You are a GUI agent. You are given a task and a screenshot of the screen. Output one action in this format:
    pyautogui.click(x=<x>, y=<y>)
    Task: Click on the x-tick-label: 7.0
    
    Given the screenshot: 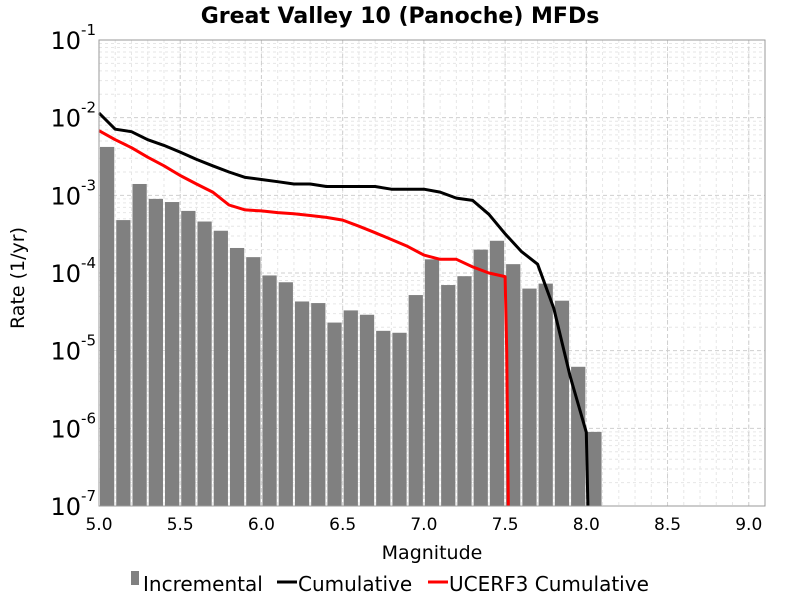 What is the action you would take?
    pyautogui.click(x=423, y=525)
    